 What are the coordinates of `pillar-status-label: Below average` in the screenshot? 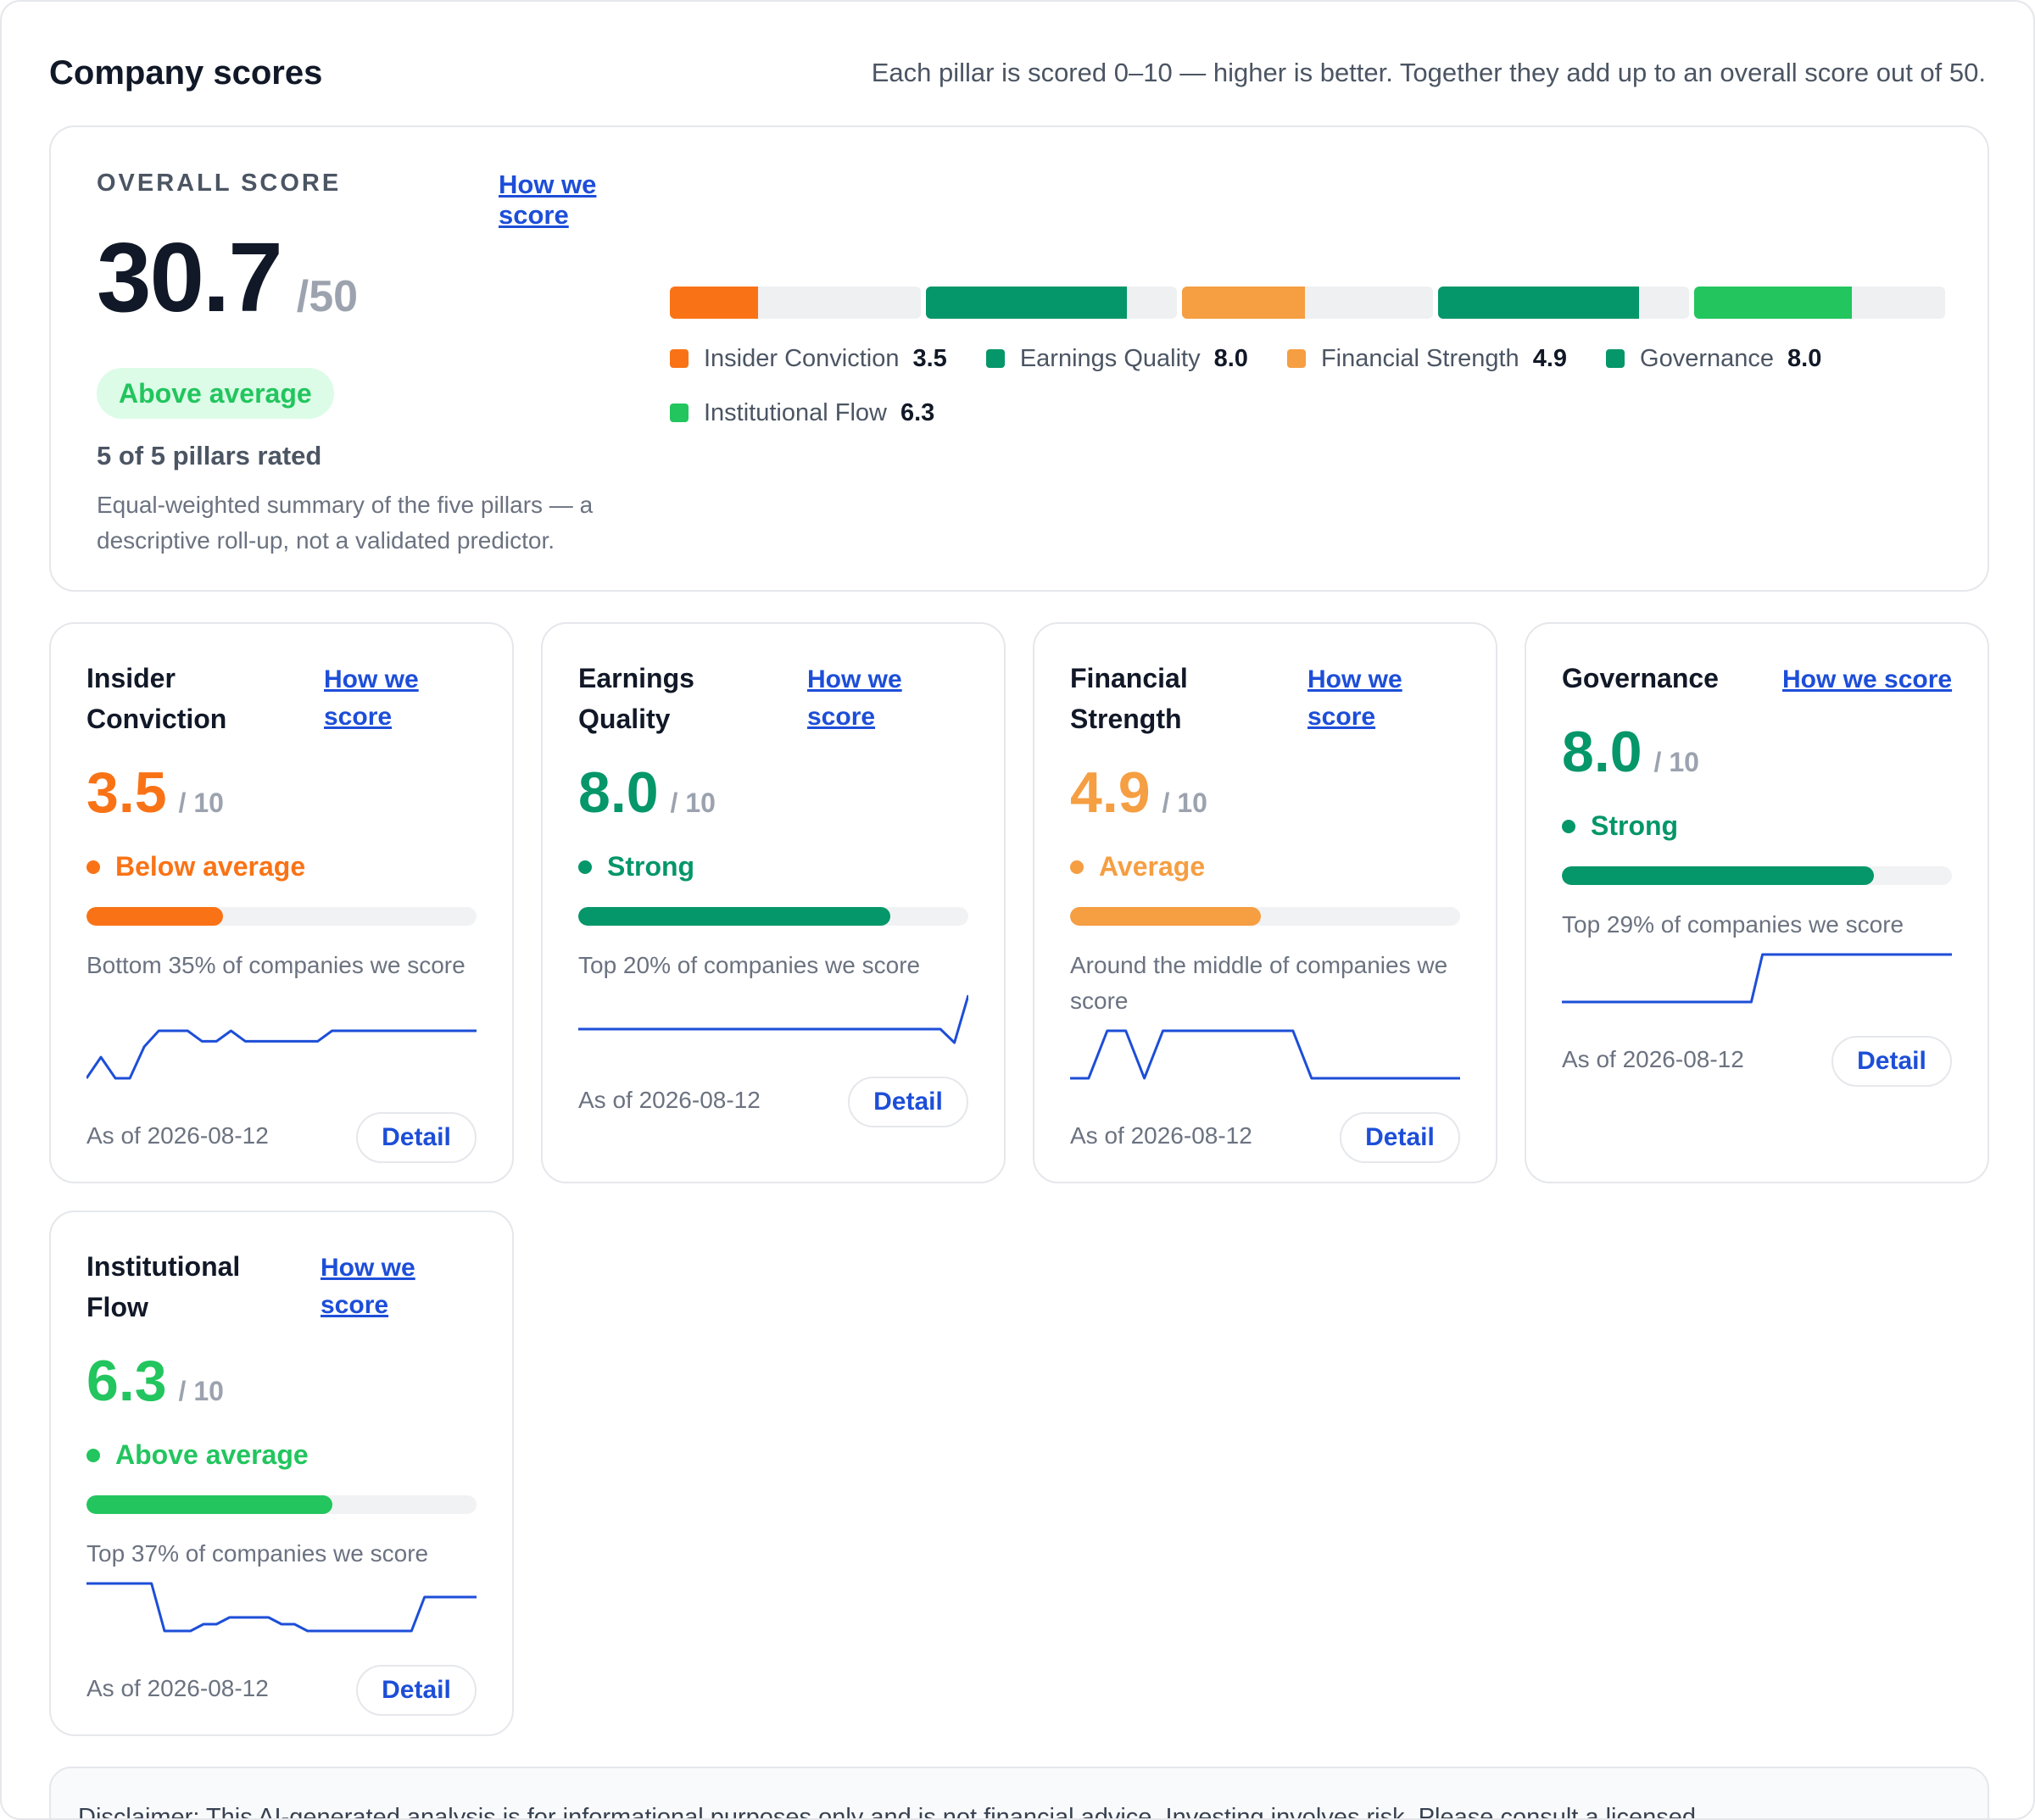 It's located at (210, 866).